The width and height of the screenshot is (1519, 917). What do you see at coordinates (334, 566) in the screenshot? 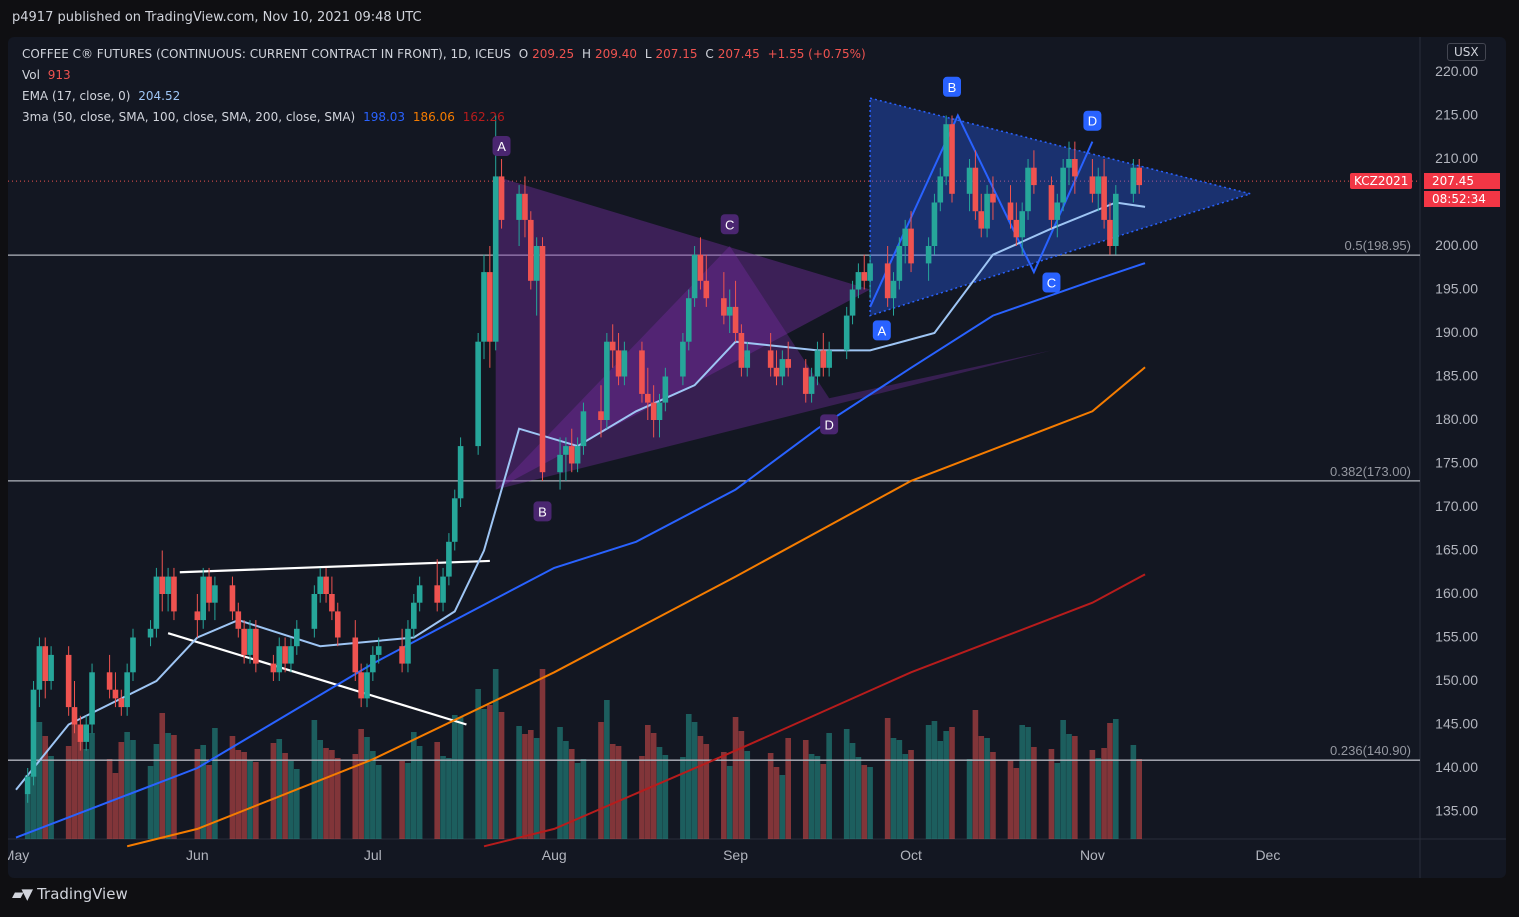
I see `upper-trendline` at bounding box center [334, 566].